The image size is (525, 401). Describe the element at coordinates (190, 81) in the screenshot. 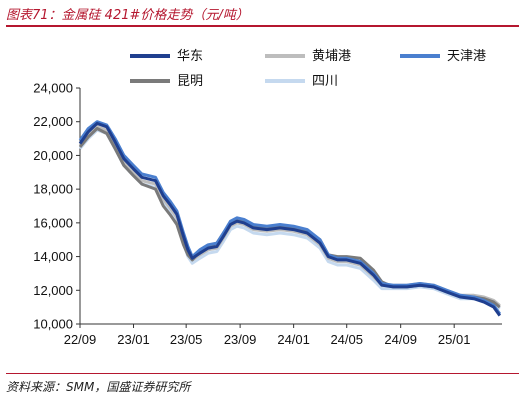

I see `legend-label-3: 昆明` at that location.